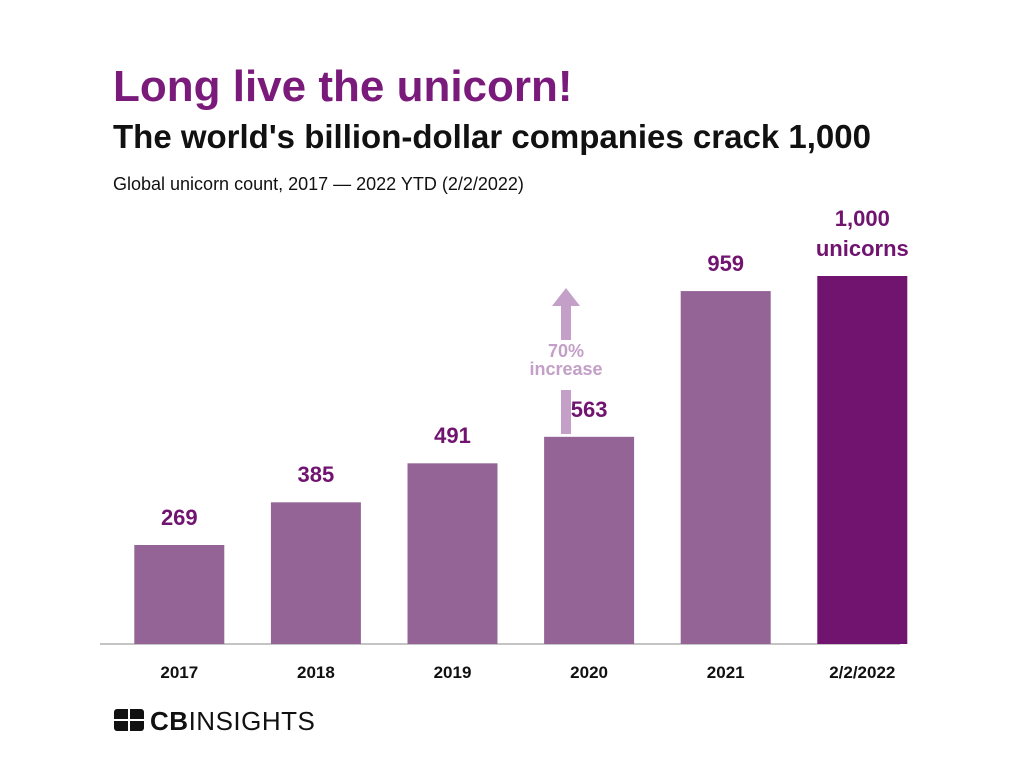 Image resolution: width=1023 pixels, height=781 pixels. Describe the element at coordinates (566, 314) in the screenshot. I see `annotation-arrow` at that location.